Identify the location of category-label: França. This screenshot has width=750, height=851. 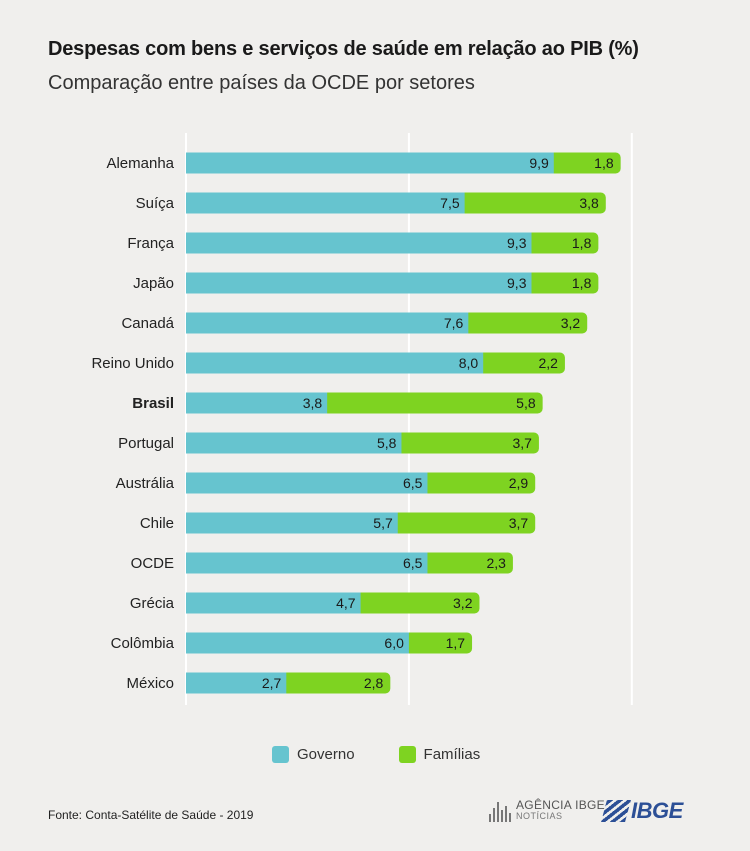
(150, 243).